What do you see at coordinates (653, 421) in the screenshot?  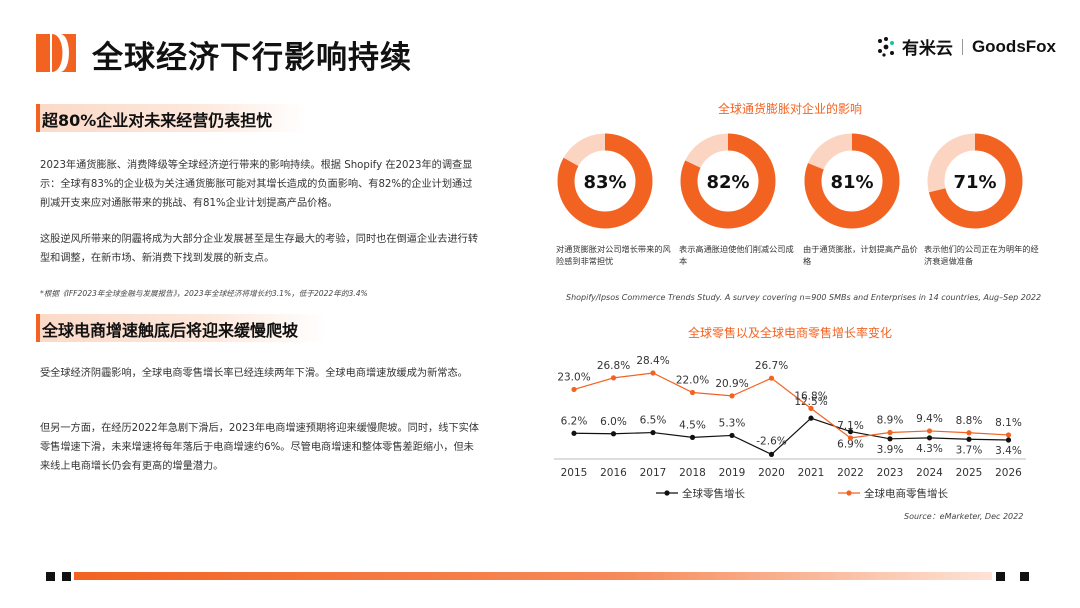 I see `data-label: 6.5%` at bounding box center [653, 421].